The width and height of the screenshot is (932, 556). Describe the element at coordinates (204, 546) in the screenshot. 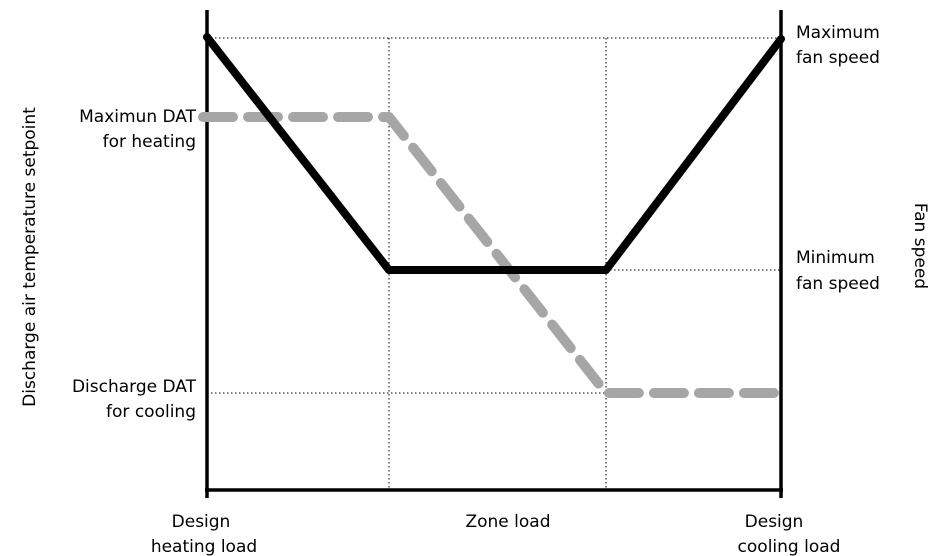

I see `design-heating-load-label-line2: heating load` at that location.